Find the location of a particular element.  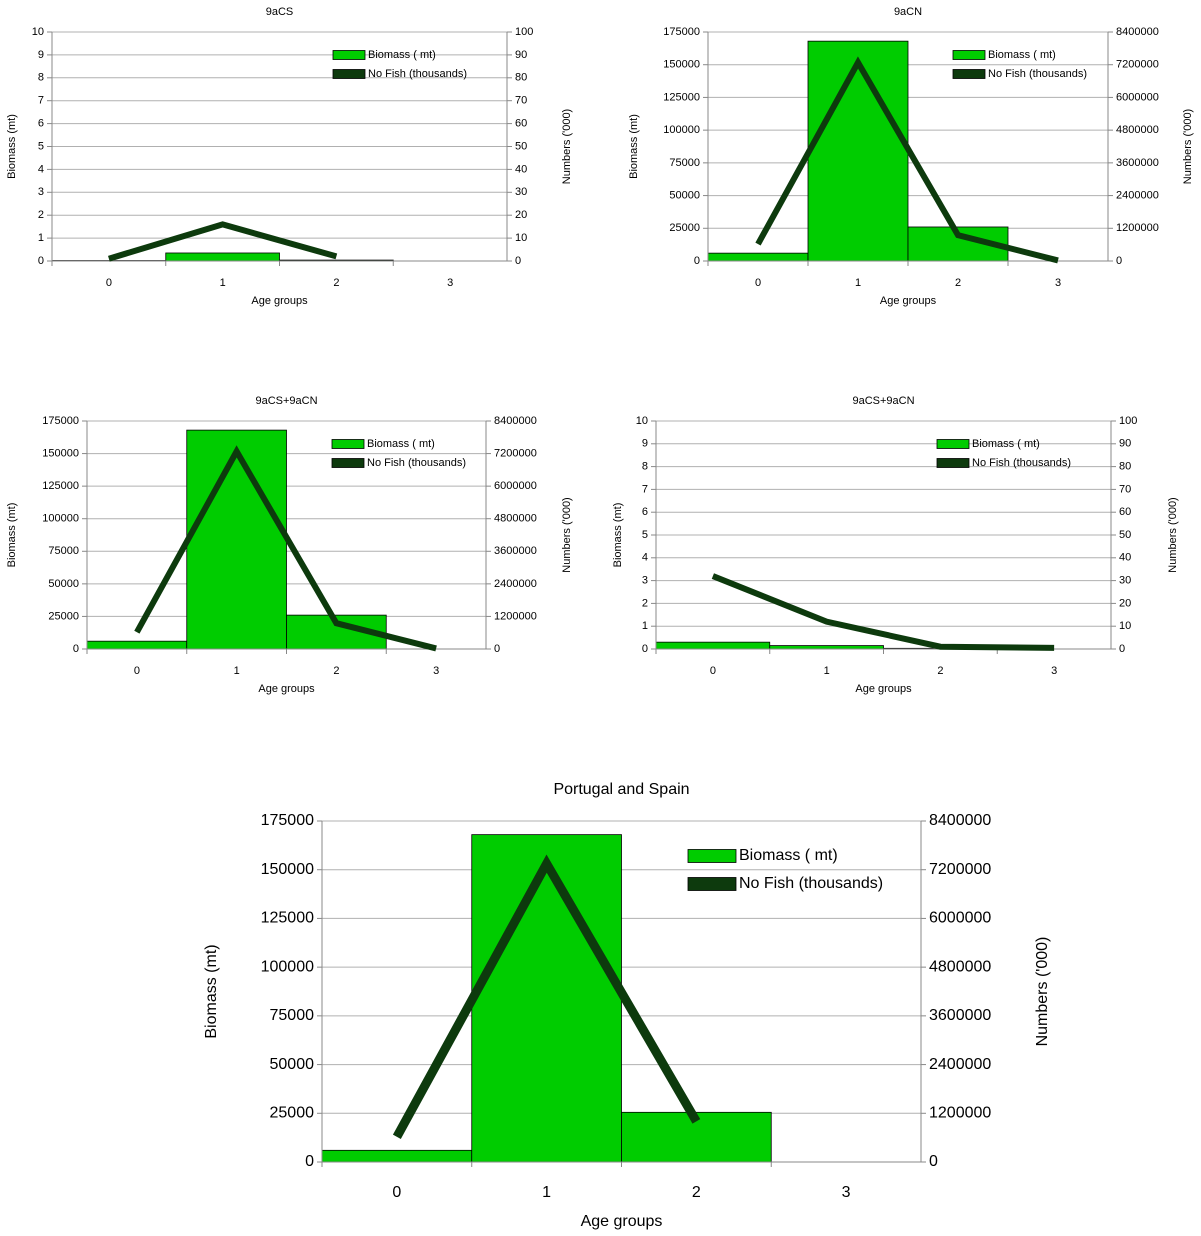

y2-tick-label: 2400000 is located at coordinates (960, 1064).